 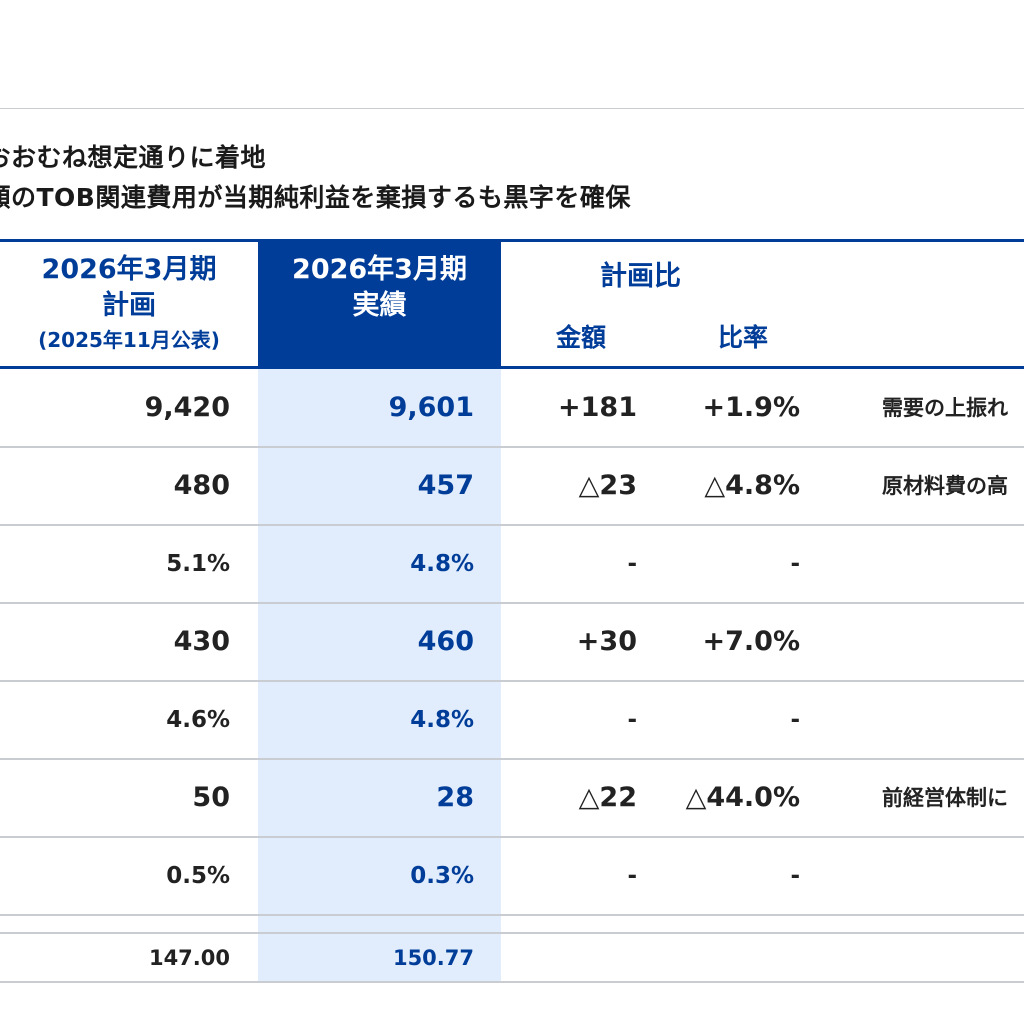 I want to click on table-row: 5.1% 4.8% - -, so click(x=512, y=564).